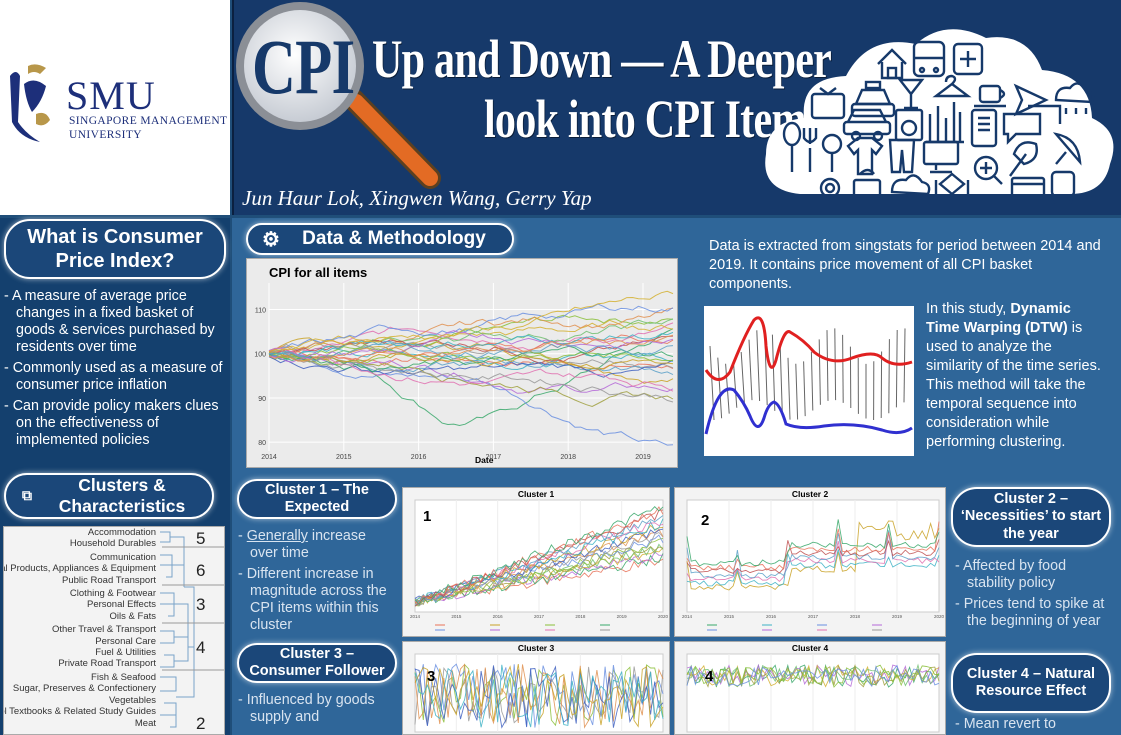 Image resolution: width=1121 pixels, height=735 pixels. Describe the element at coordinates (310, 708) in the screenshot. I see `cluster3-bullet-text: Influenced by goods supply and` at that location.